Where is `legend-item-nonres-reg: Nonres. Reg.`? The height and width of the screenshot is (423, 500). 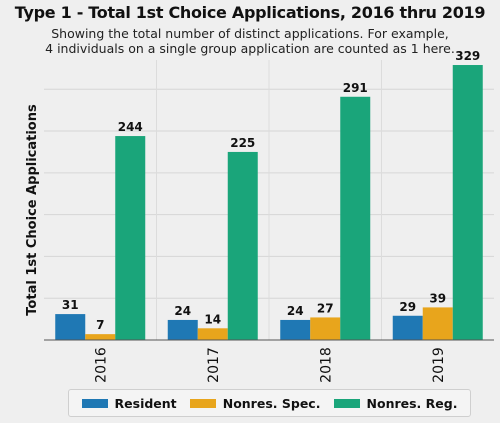 legend-item-nonres-reg: Nonres. Reg. is located at coordinates (395, 403).